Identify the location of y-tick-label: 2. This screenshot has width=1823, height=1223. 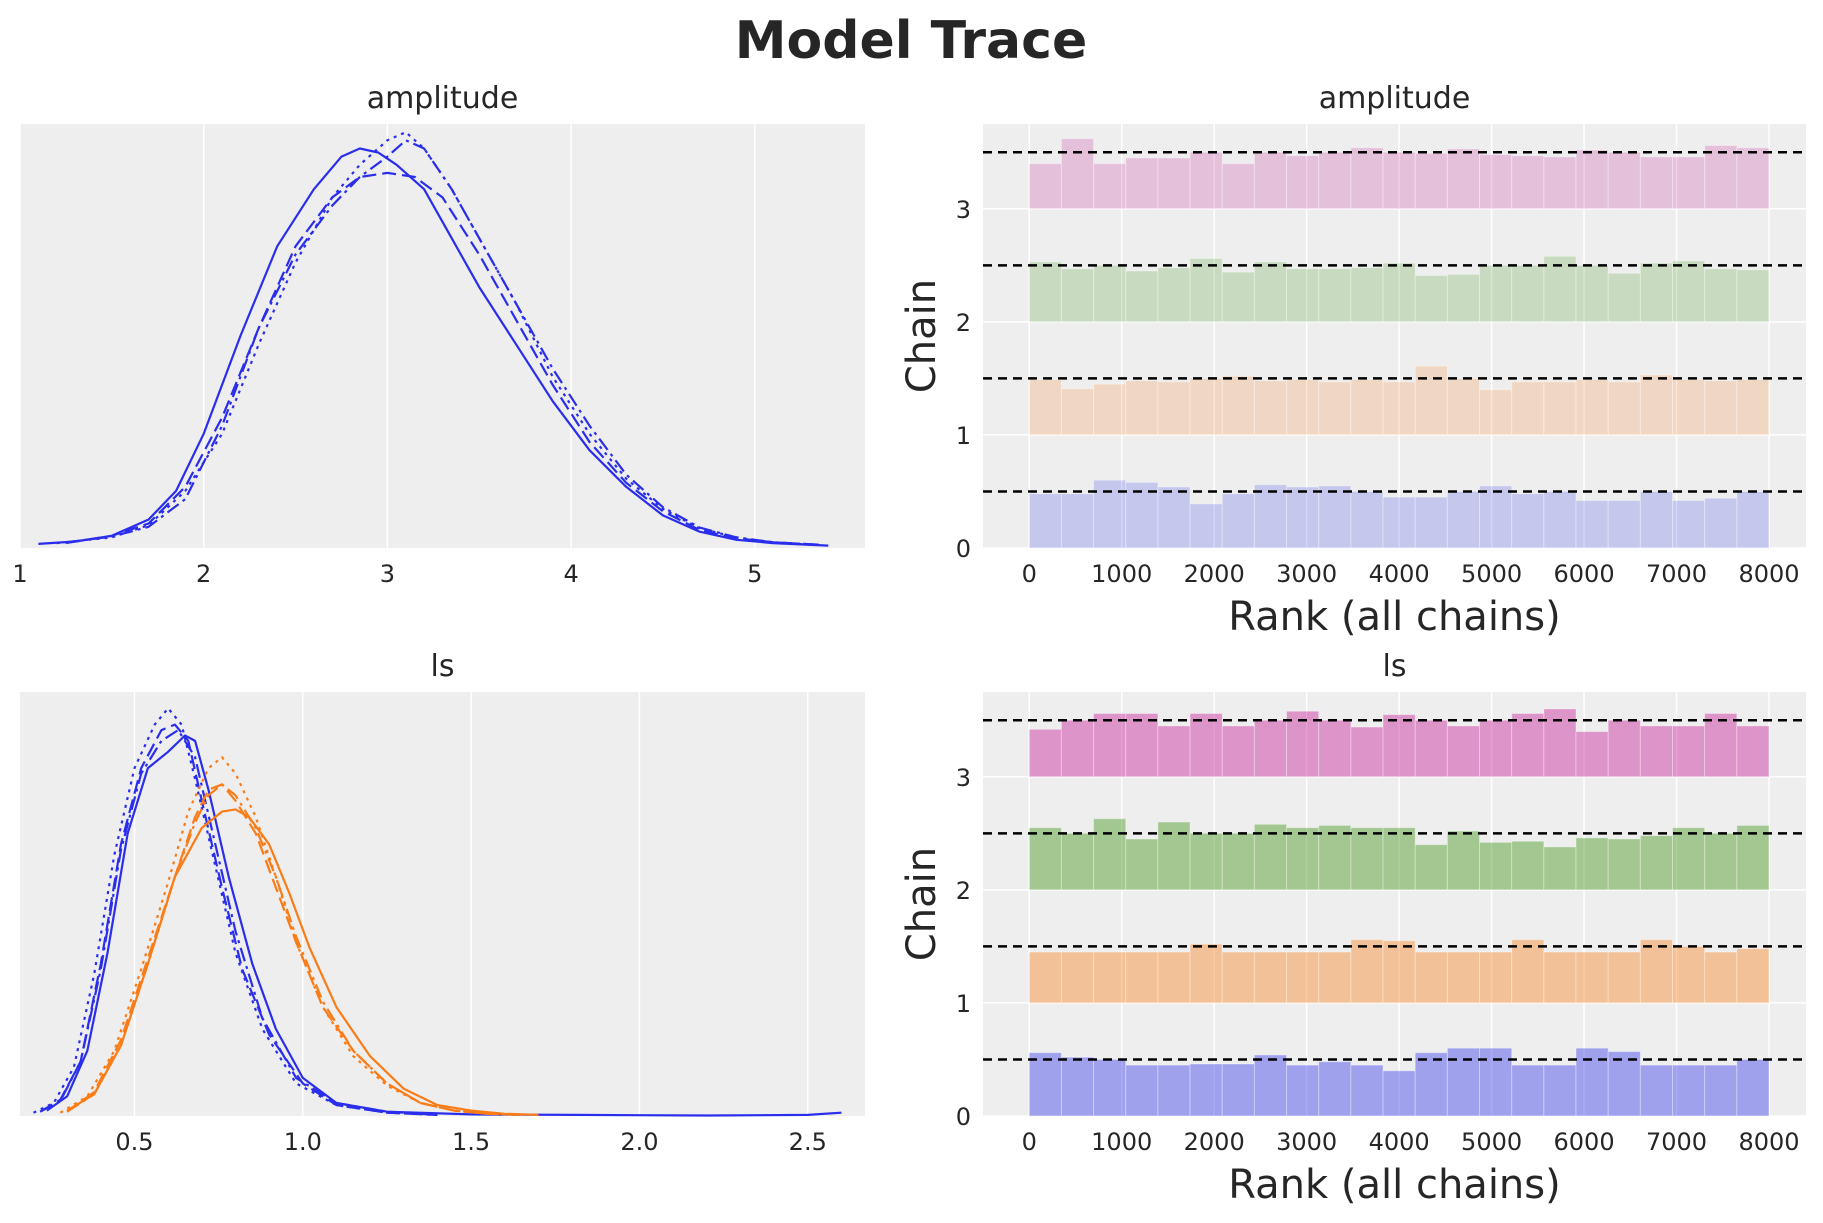
(963, 323).